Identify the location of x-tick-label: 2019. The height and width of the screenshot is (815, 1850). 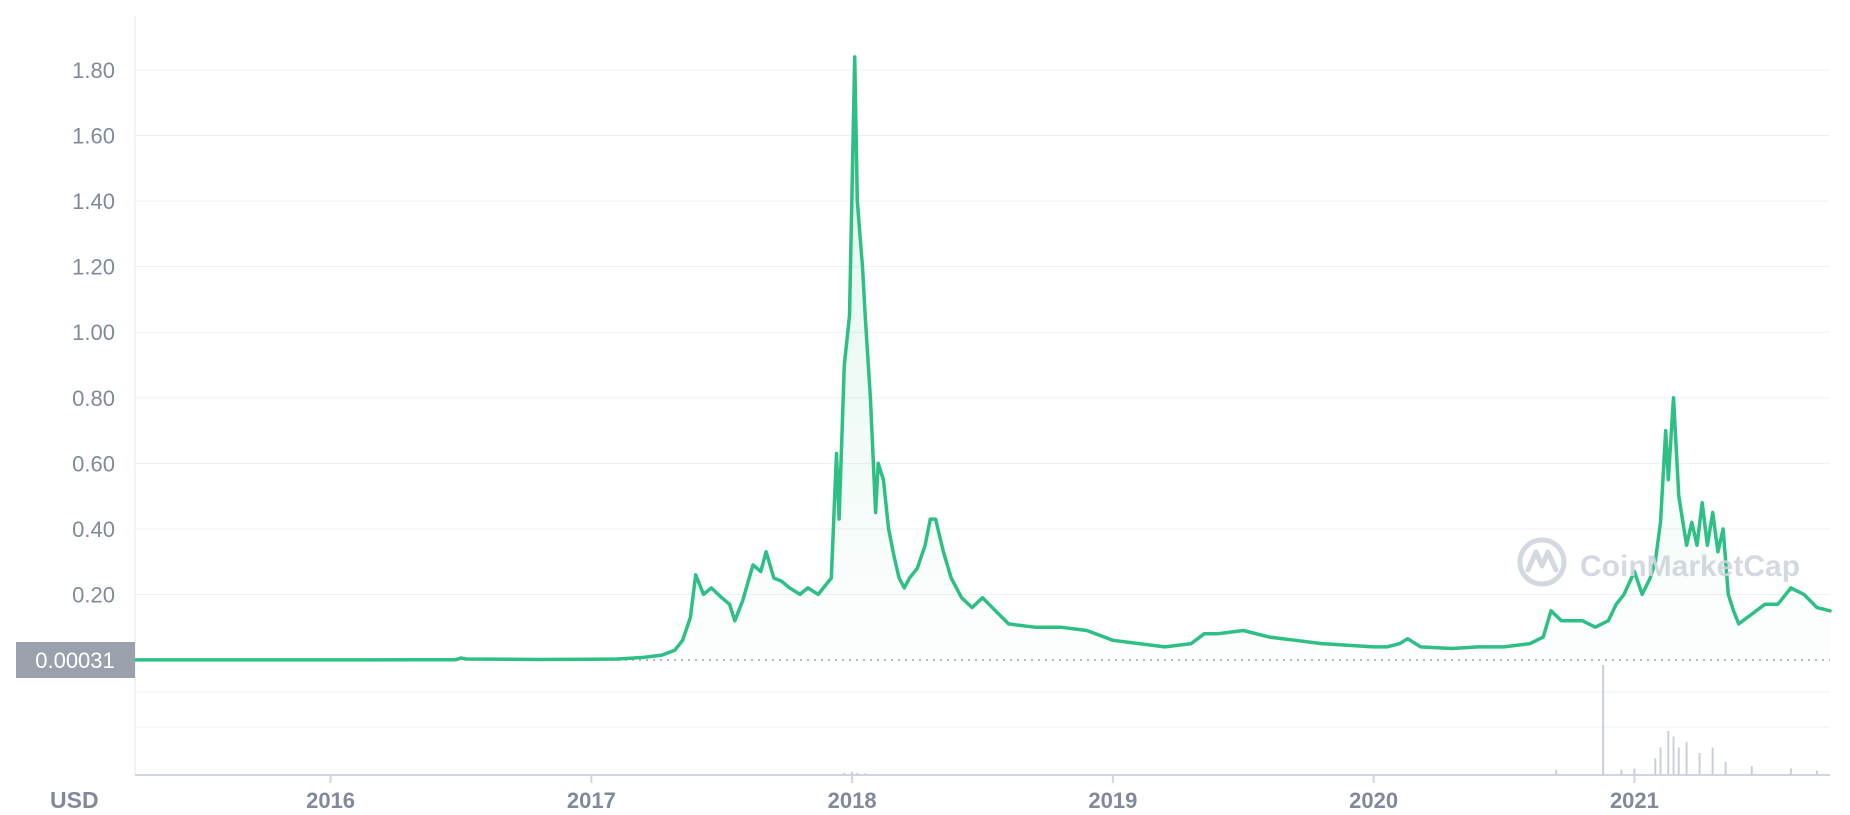
(1112, 799).